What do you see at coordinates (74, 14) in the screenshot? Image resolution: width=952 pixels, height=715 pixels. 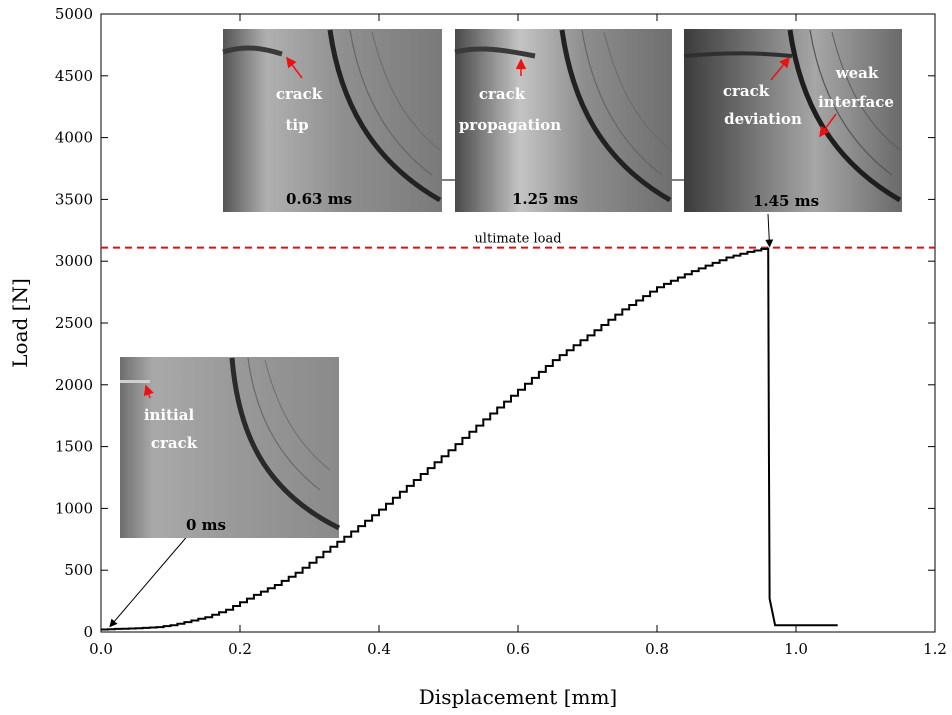 I see `y-tick-label: 5000` at bounding box center [74, 14].